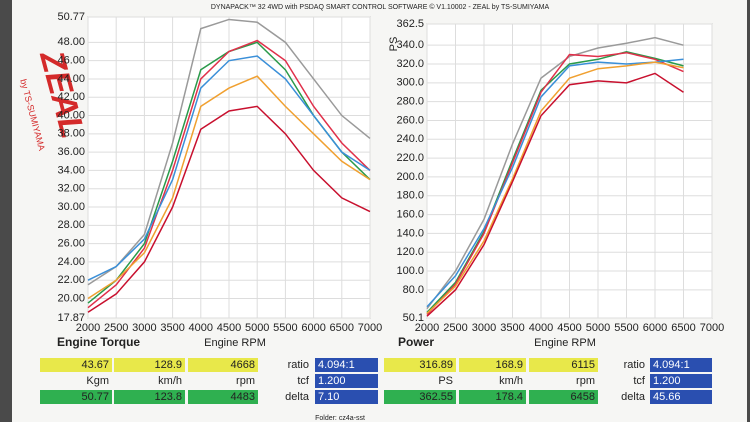 Image resolution: width=750 pixels, height=422 pixels. Describe the element at coordinates (410, 271) in the screenshot. I see `y-tick-label: 100.0` at that location.